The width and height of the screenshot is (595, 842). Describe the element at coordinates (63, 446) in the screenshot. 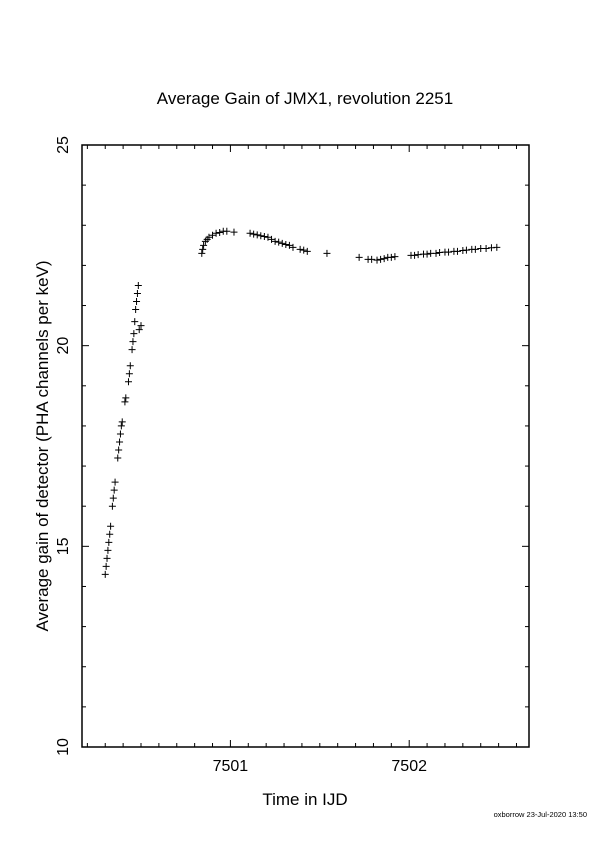

I see `y-tick-labels: 10 15 20 25` at that location.